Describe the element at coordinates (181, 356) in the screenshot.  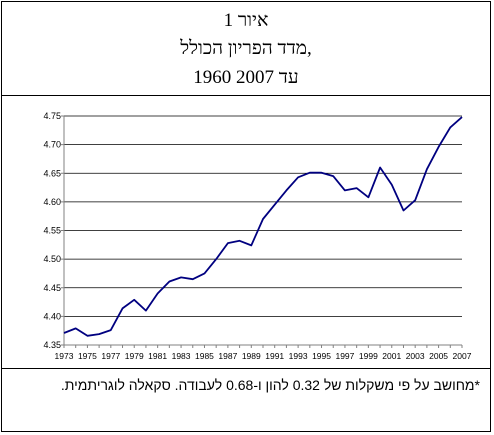
I see `x-tick-label: 1983` at that location.